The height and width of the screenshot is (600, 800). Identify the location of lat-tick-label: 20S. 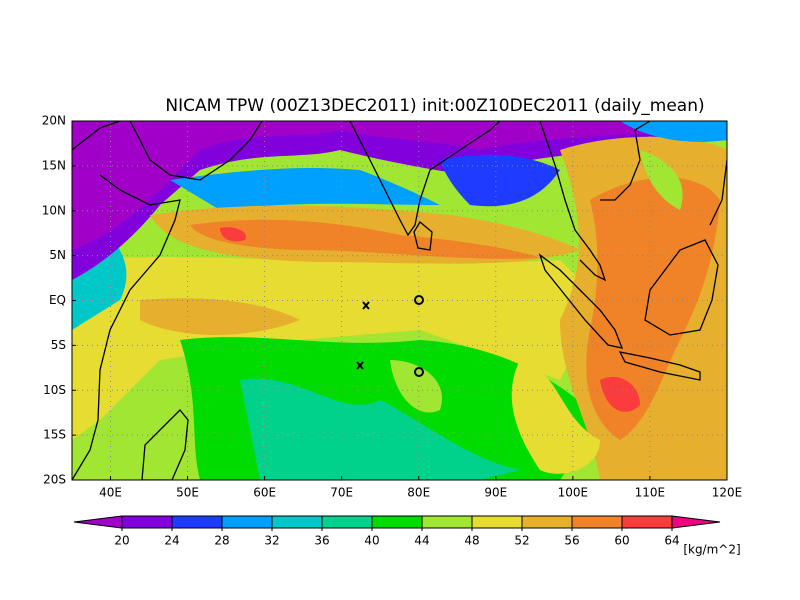
(54, 480).